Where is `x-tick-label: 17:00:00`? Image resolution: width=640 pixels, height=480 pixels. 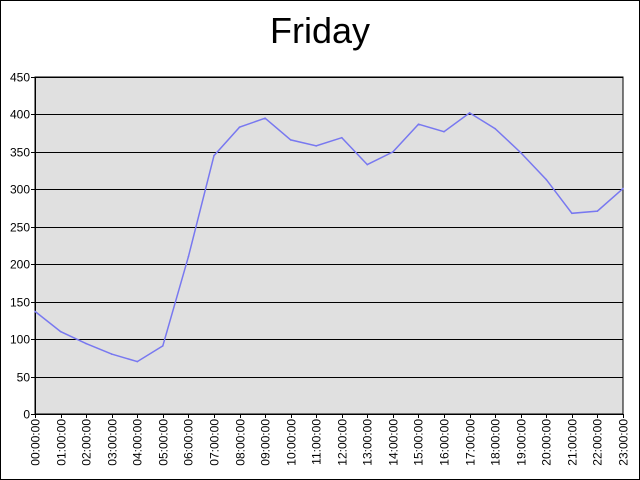
x-tick-label: 17:00:00 is located at coordinates (471, 442).